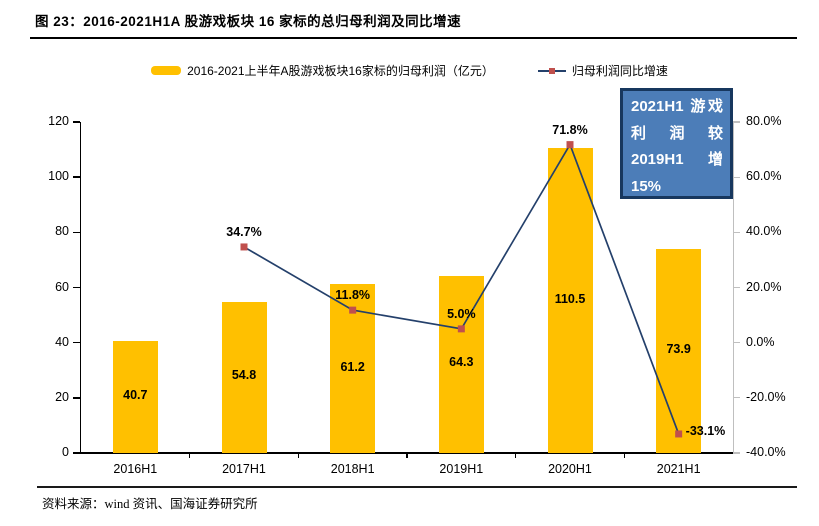 This screenshot has height=526, width=819. What do you see at coordinates (65, 452) in the screenshot?
I see `left-axis-tick-label: 0` at bounding box center [65, 452].